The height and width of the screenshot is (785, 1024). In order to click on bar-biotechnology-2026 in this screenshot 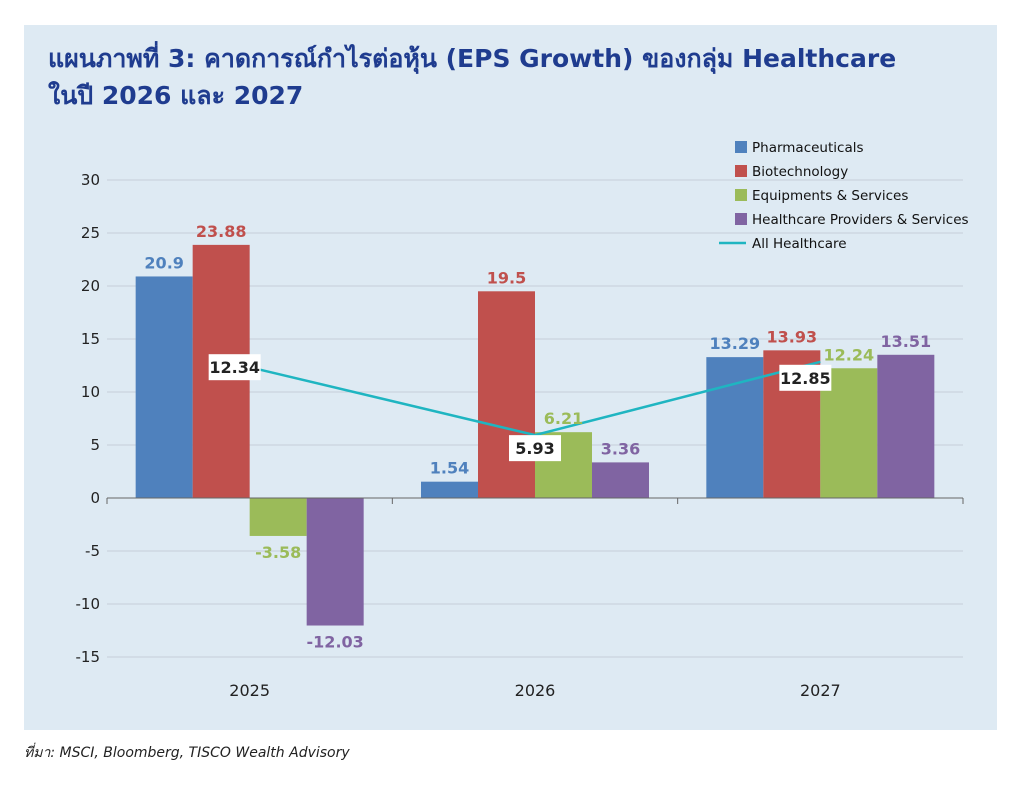, I will do `click(506, 394)`.